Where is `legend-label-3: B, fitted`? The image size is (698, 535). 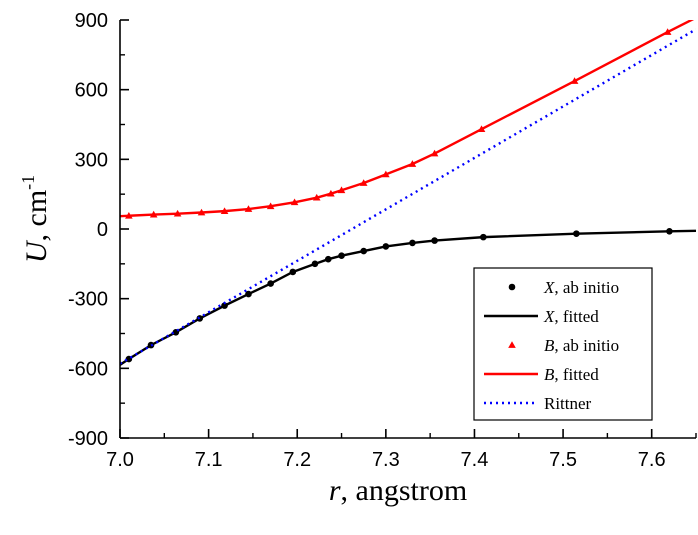 legend-label-3: B, fitted is located at coordinates (571, 374).